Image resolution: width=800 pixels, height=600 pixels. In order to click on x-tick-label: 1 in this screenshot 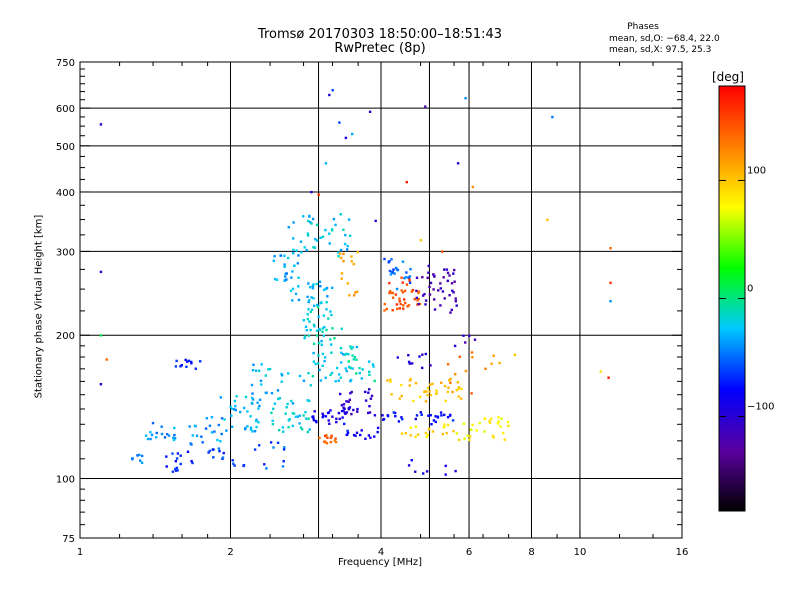, I will do `click(80, 552)`.